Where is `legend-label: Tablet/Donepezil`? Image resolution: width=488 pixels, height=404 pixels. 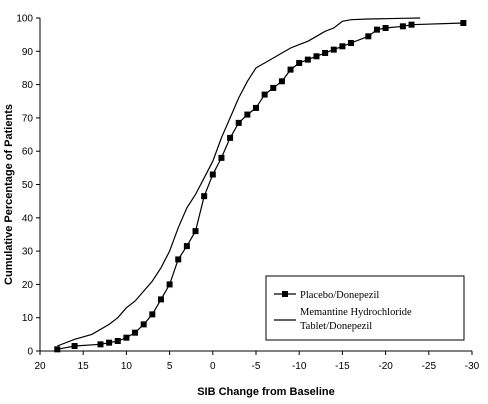 legend-label: Tablet/Donepezil is located at coordinates (336, 326).